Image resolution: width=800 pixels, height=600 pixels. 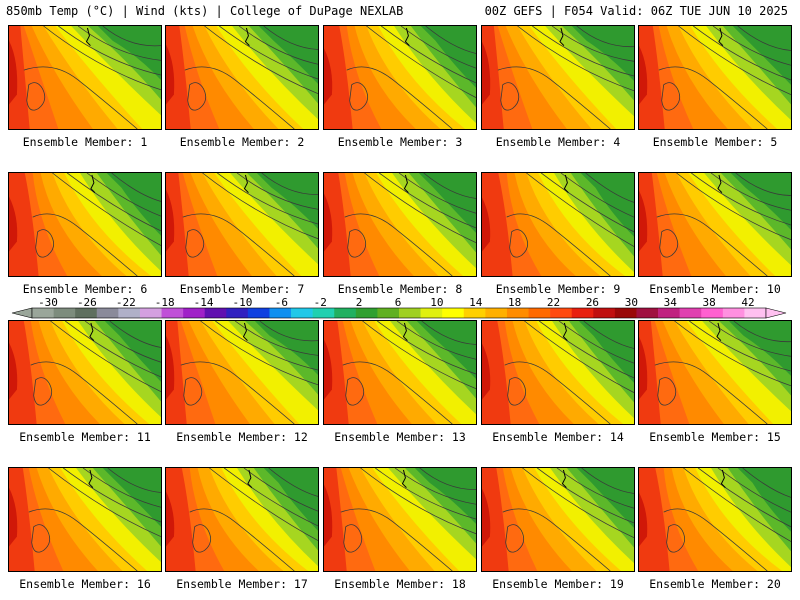 What do you see at coordinates (400, 289) in the screenshot?
I see `ensemble-member-label: Ensemble Member: 8` at bounding box center [400, 289].